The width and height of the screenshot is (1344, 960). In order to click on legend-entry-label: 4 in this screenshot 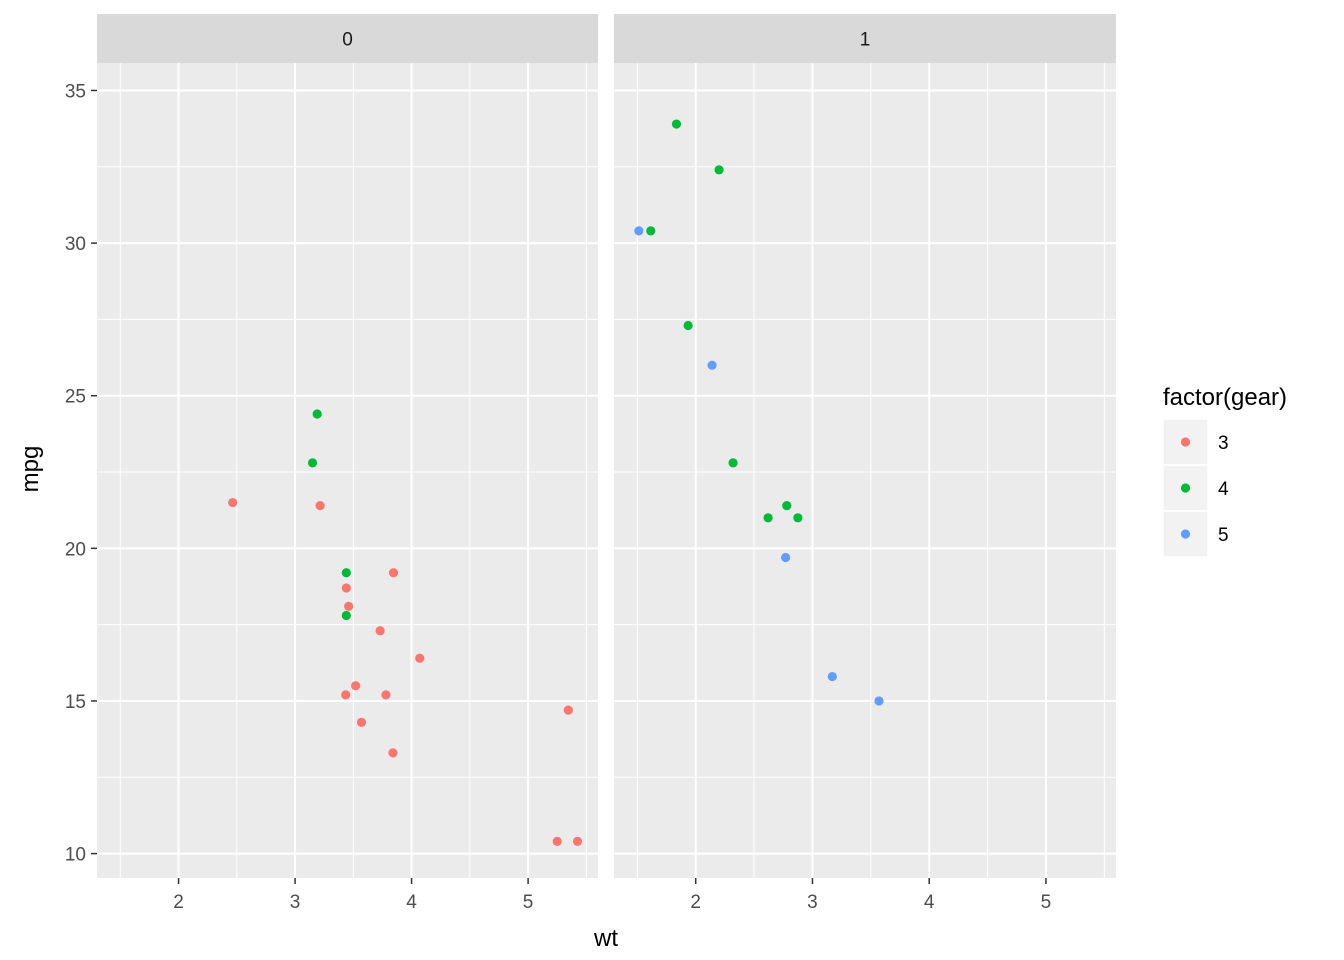, I will do `click(1223, 489)`.